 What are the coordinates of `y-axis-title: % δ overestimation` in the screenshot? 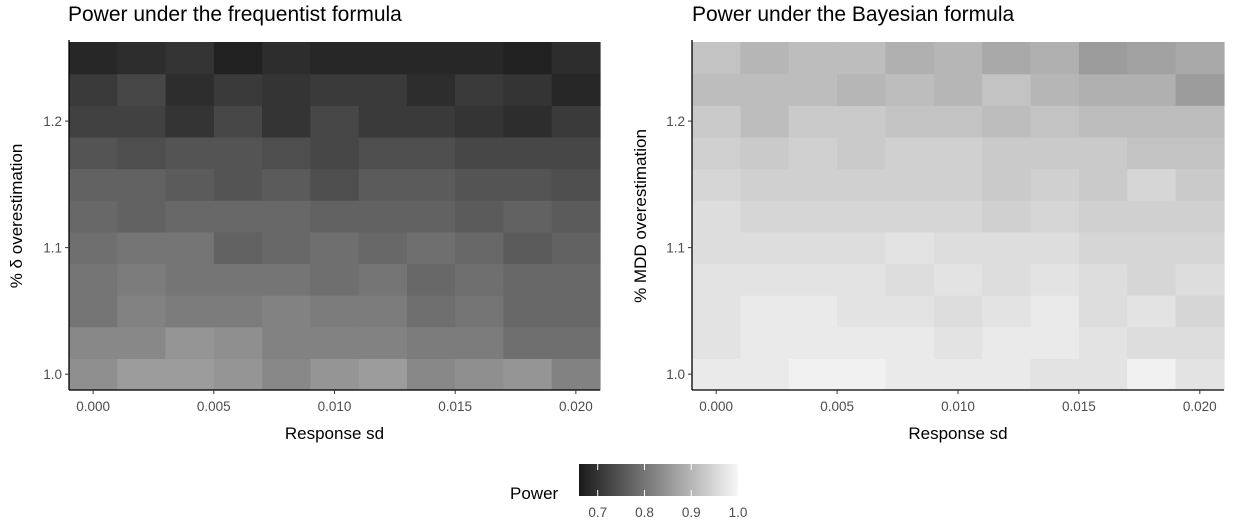 It's located at (16, 216).